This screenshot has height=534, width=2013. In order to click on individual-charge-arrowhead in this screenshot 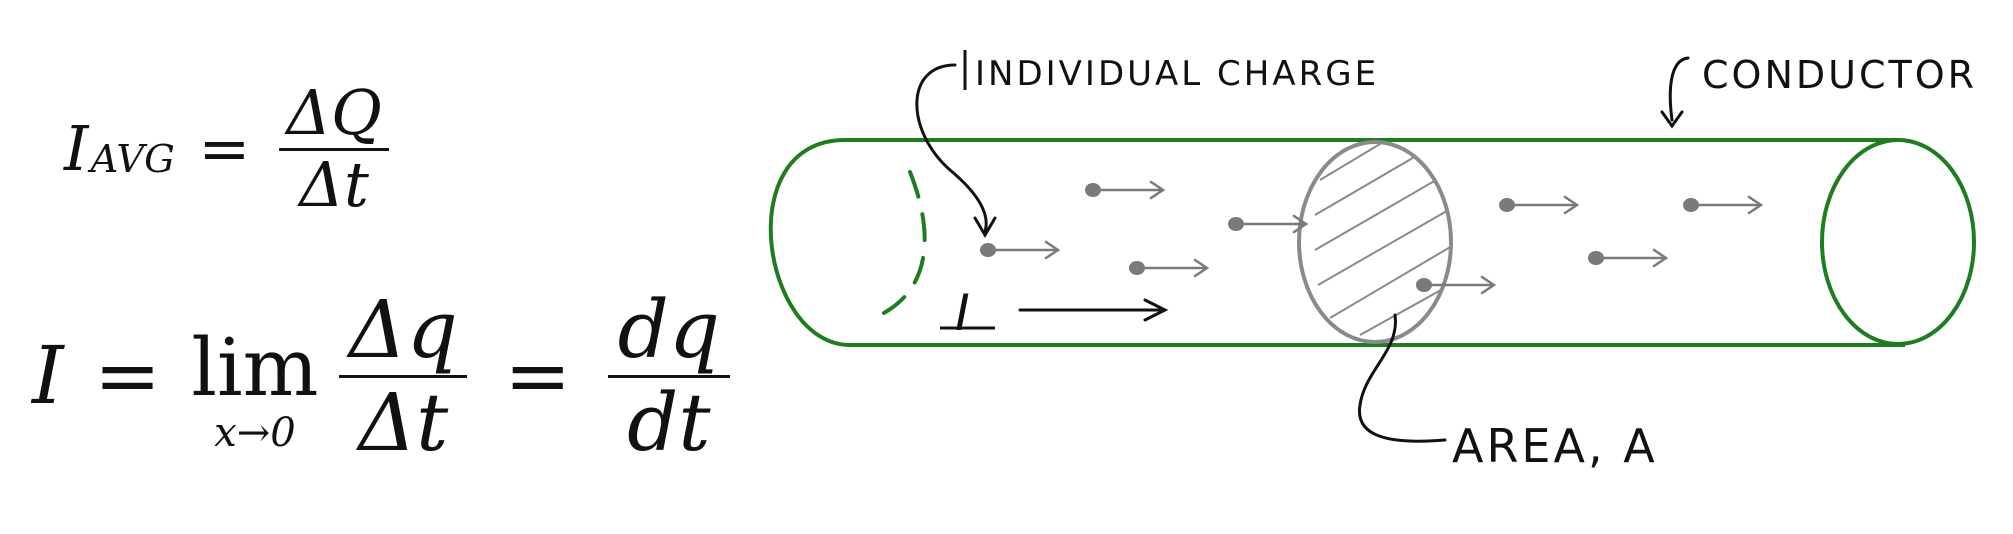, I will do `click(985, 227)`.